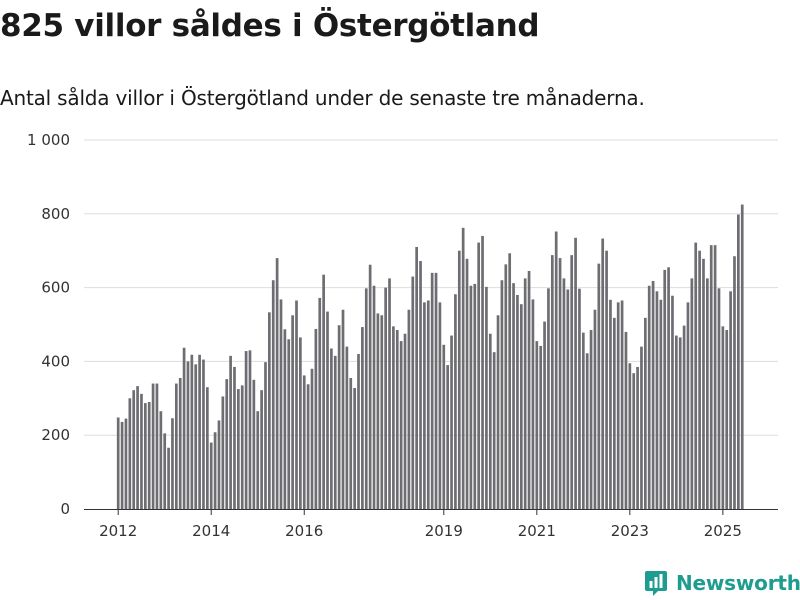 This screenshot has height=600, width=800. I want to click on newsworthy-logo-icon, so click(656, 583).